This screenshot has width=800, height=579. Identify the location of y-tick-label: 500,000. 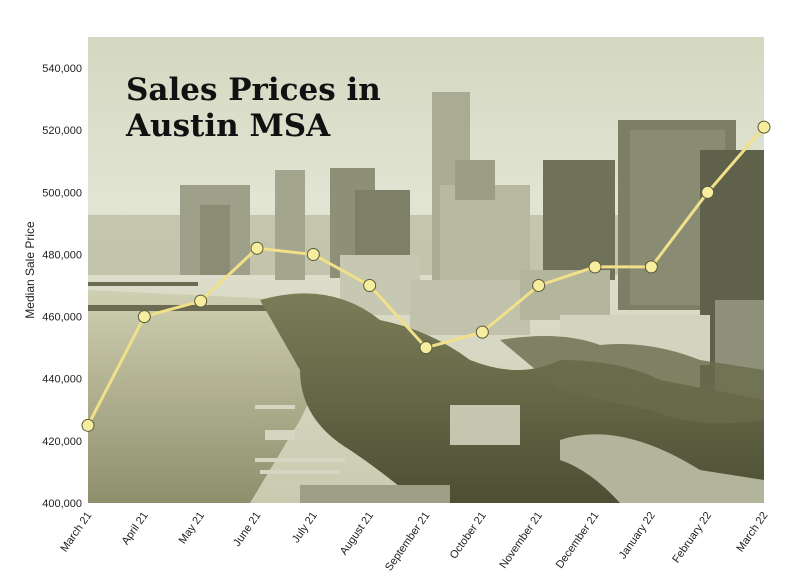
(62, 193).